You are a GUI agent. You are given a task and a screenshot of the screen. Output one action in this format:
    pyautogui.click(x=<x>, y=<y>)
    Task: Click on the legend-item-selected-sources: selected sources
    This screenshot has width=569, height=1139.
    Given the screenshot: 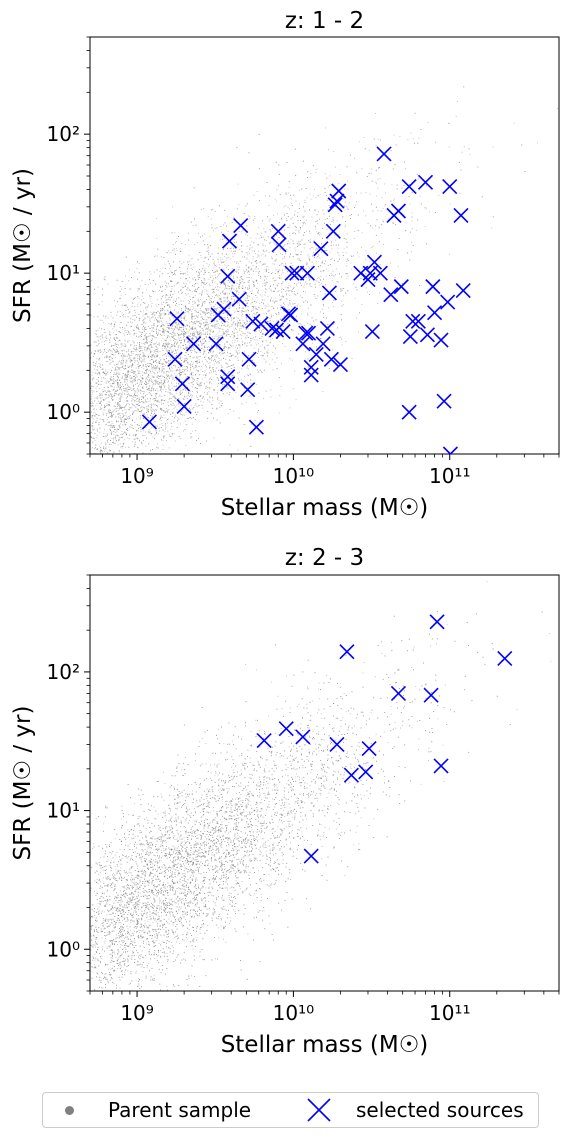 What is the action you would take?
    pyautogui.click(x=415, y=1110)
    